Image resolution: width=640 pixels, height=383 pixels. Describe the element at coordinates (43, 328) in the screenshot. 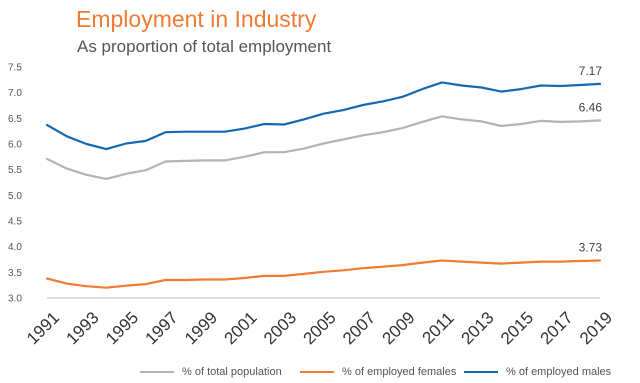

I see `x-tick-label: 1991` at that location.